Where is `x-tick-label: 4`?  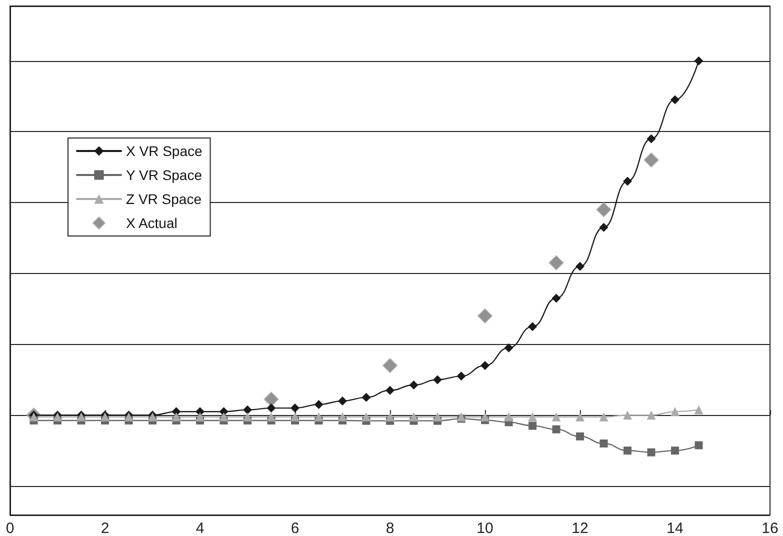
x-tick-label: 4 is located at coordinates (200, 528).